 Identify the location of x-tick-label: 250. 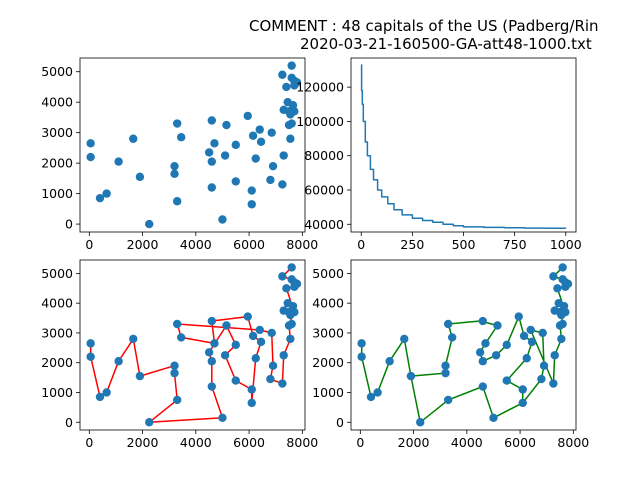
(412, 244).